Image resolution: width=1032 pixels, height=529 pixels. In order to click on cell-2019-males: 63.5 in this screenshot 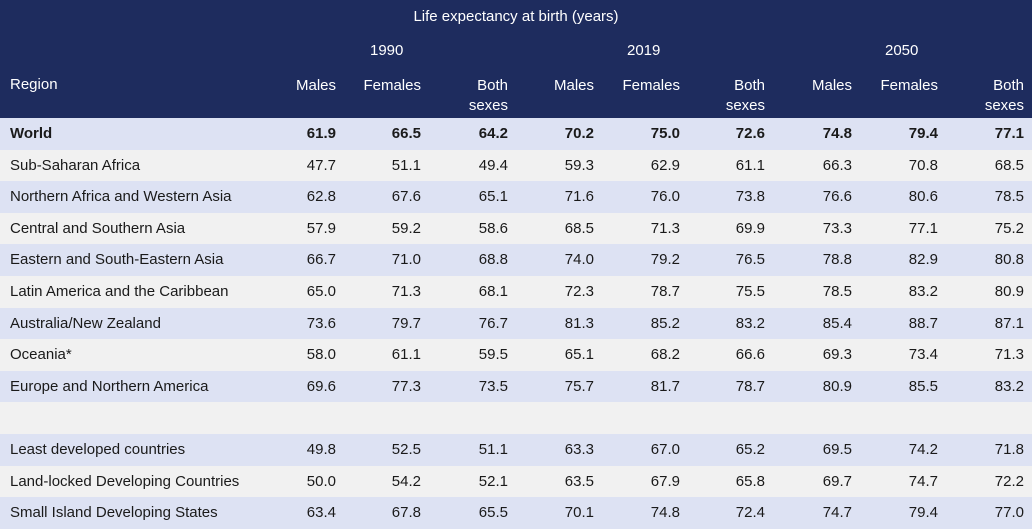, I will do `click(579, 481)`.